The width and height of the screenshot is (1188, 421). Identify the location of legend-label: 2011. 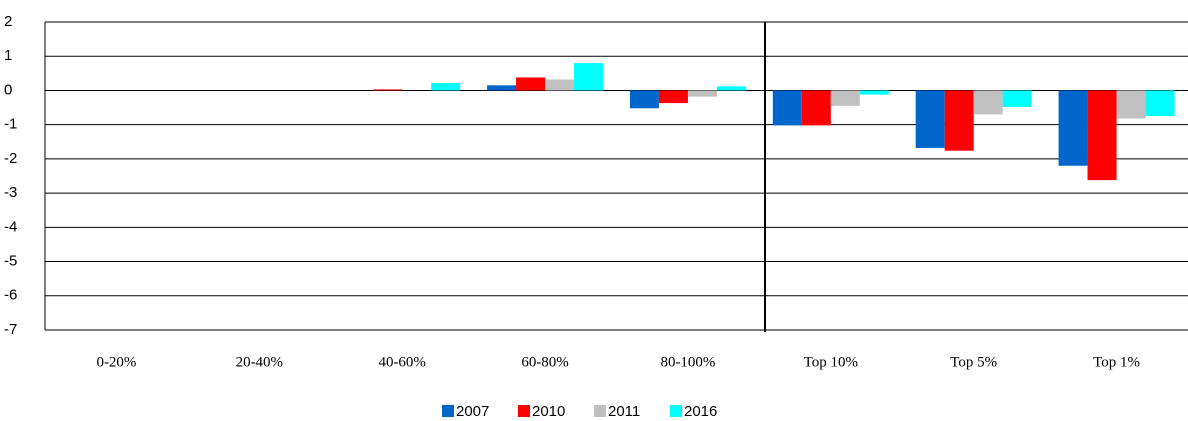
(624, 411).